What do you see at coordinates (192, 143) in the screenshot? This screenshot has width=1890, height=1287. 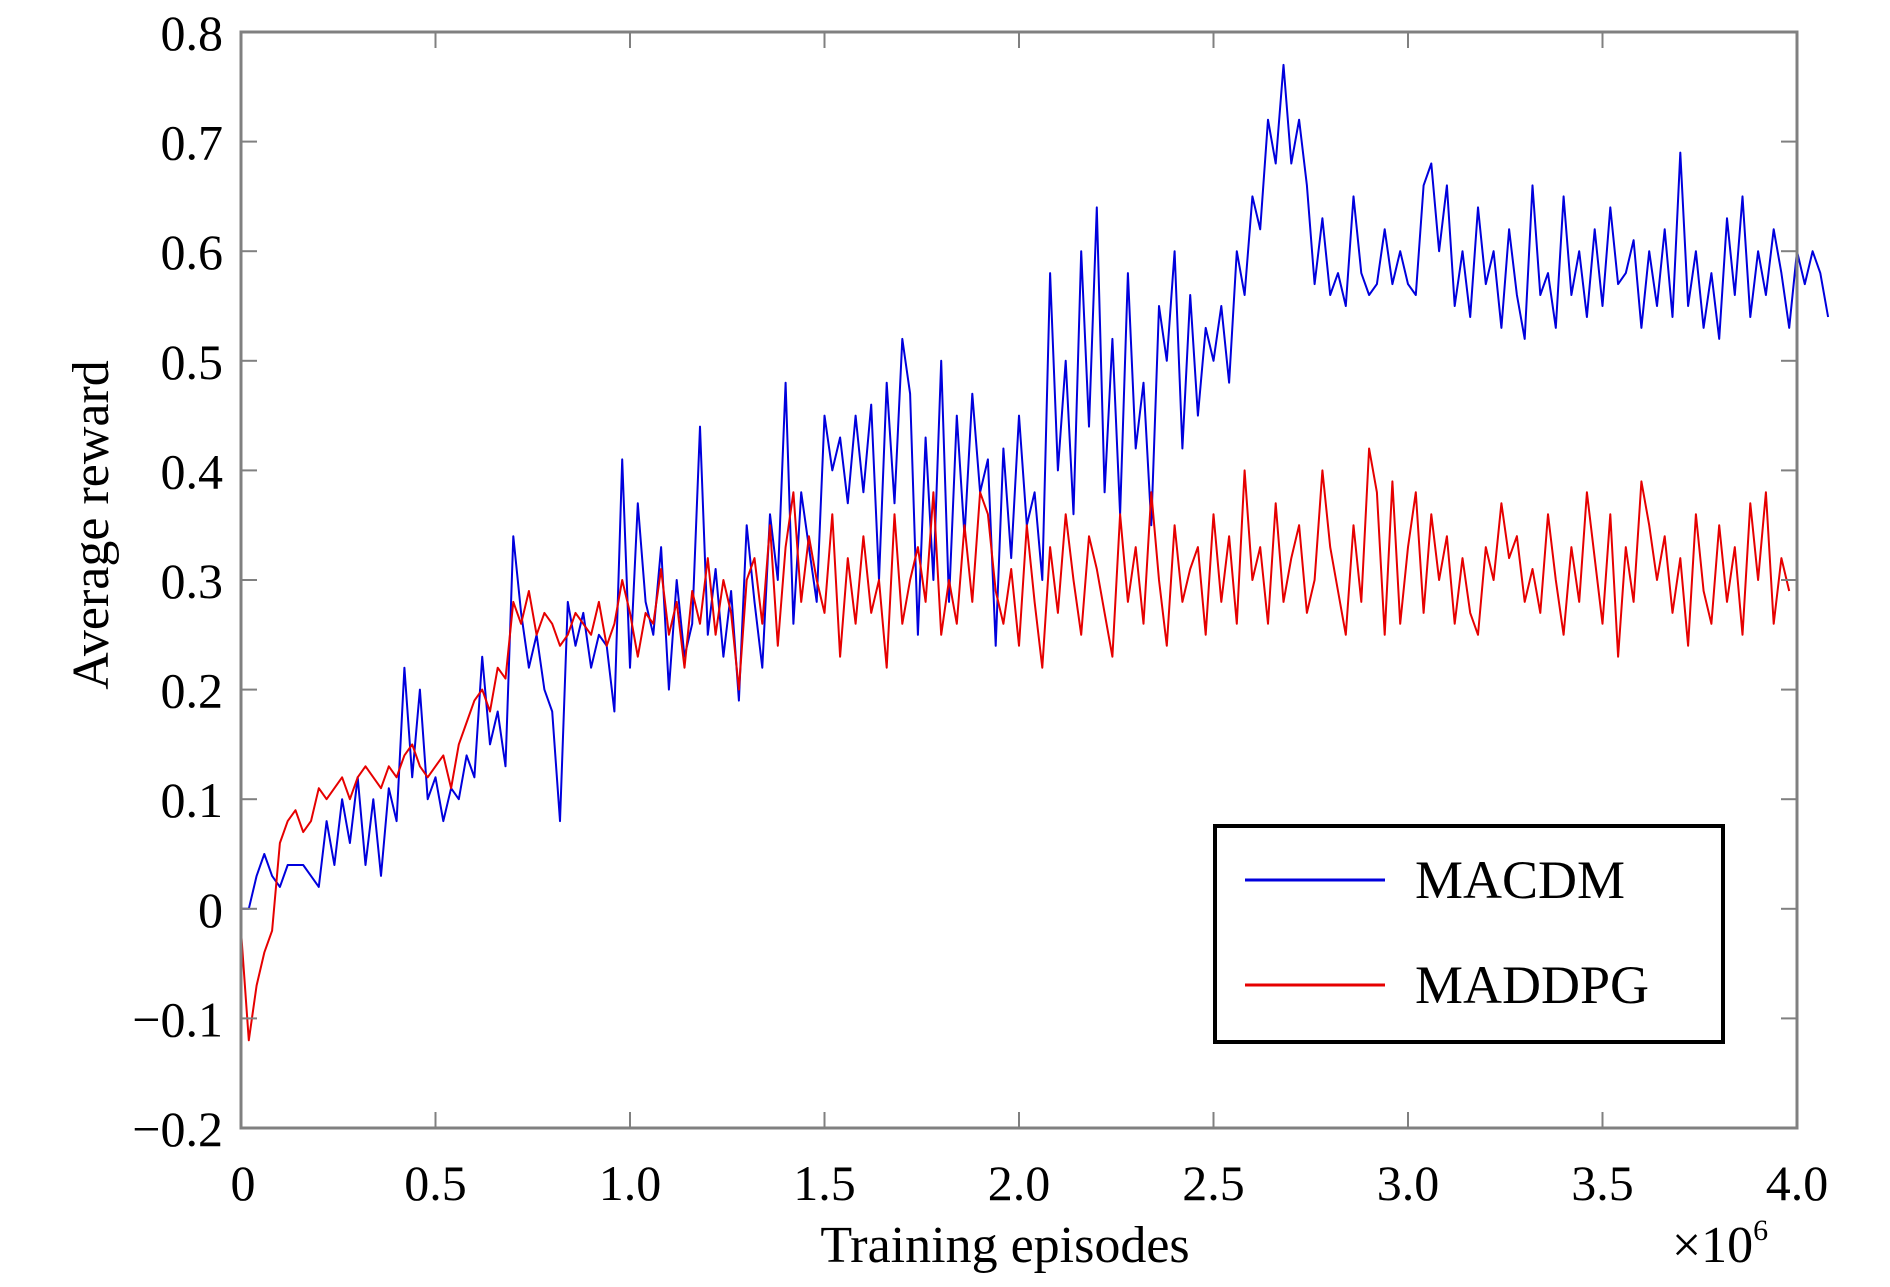 I see `y-tick-label: 0.7` at bounding box center [192, 143].